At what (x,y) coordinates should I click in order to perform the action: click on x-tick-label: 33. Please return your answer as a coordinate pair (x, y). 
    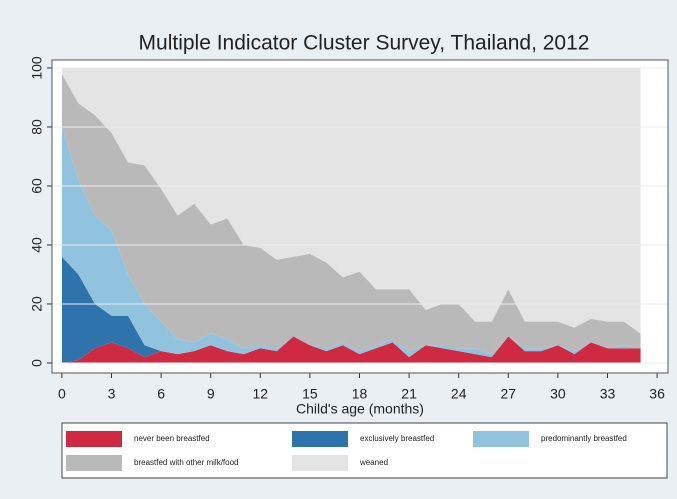
    Looking at the image, I should click on (608, 394).